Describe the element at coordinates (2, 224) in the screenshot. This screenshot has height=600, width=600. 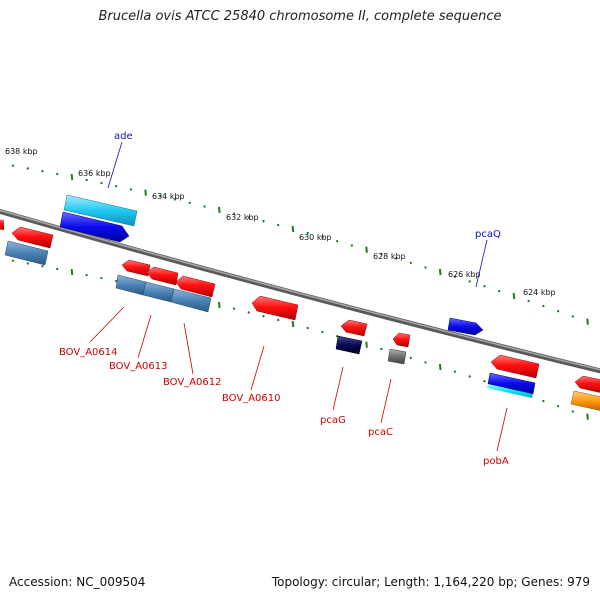
I see `gene-feature-left-edge` at that location.